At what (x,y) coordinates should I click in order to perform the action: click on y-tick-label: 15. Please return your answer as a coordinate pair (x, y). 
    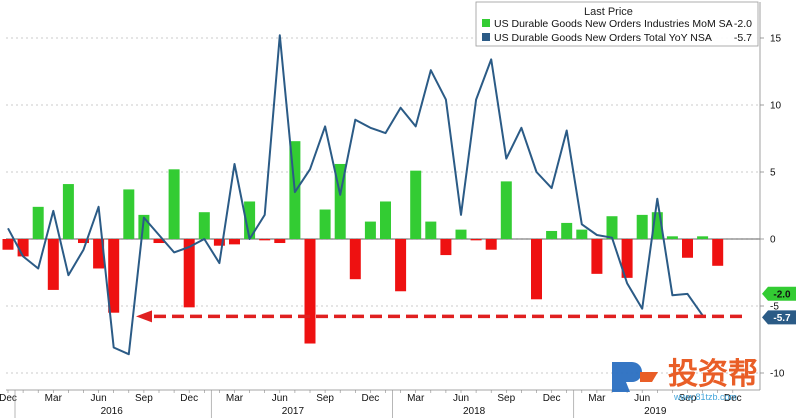
    Looking at the image, I should click on (776, 39).